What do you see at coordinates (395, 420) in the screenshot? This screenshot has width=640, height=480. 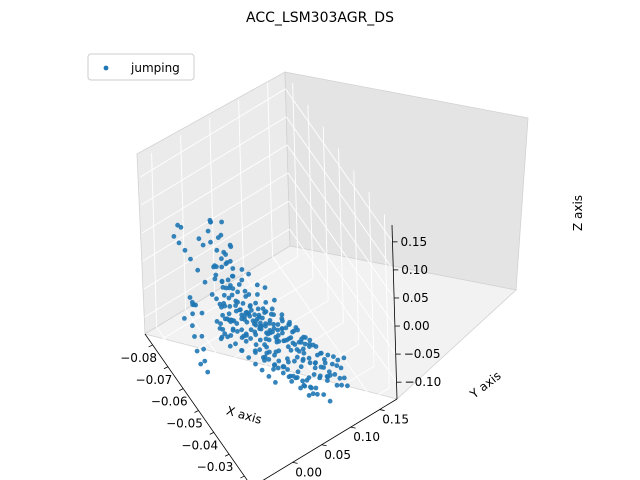 I see `y-tick-label: 0.15` at bounding box center [395, 420].